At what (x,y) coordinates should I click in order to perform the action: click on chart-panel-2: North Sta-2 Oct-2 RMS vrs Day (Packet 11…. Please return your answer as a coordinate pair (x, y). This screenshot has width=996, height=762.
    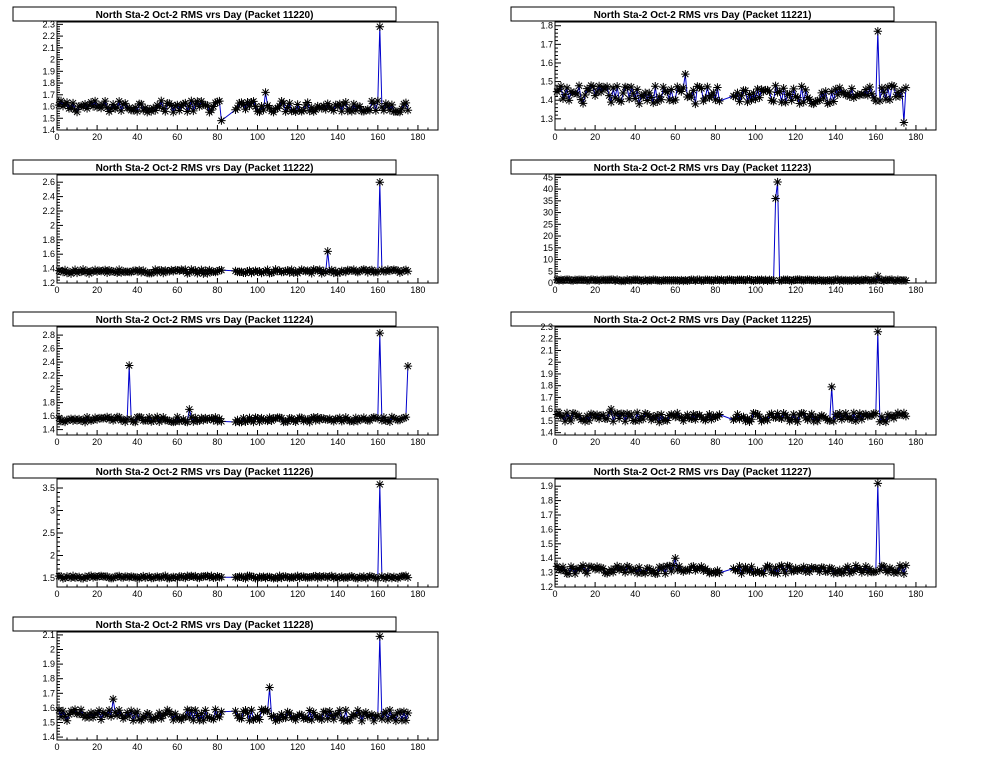
    Looking at the image, I should click on (723, 74).